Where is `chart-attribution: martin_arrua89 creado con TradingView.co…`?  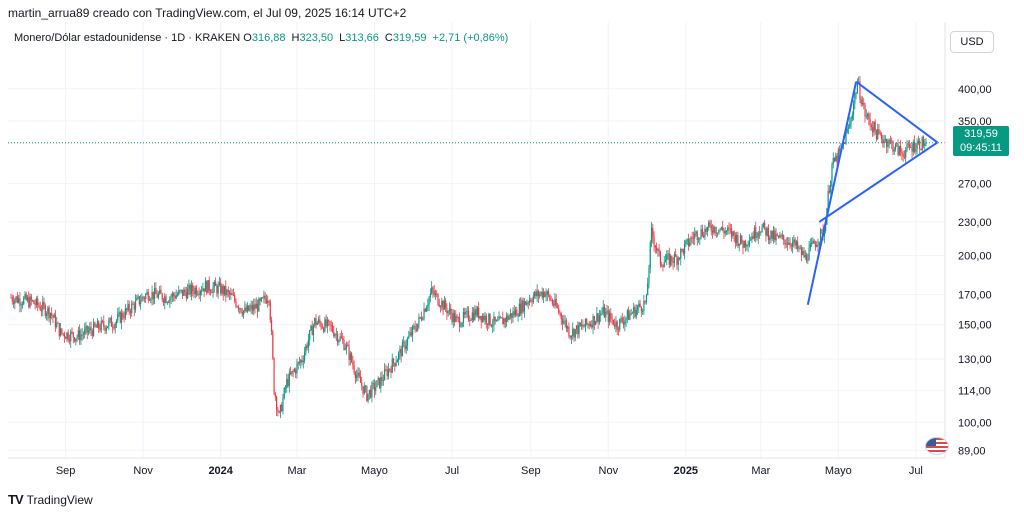
chart-attribution: martin_arrua89 creado con TradingView.co… is located at coordinates (207, 13).